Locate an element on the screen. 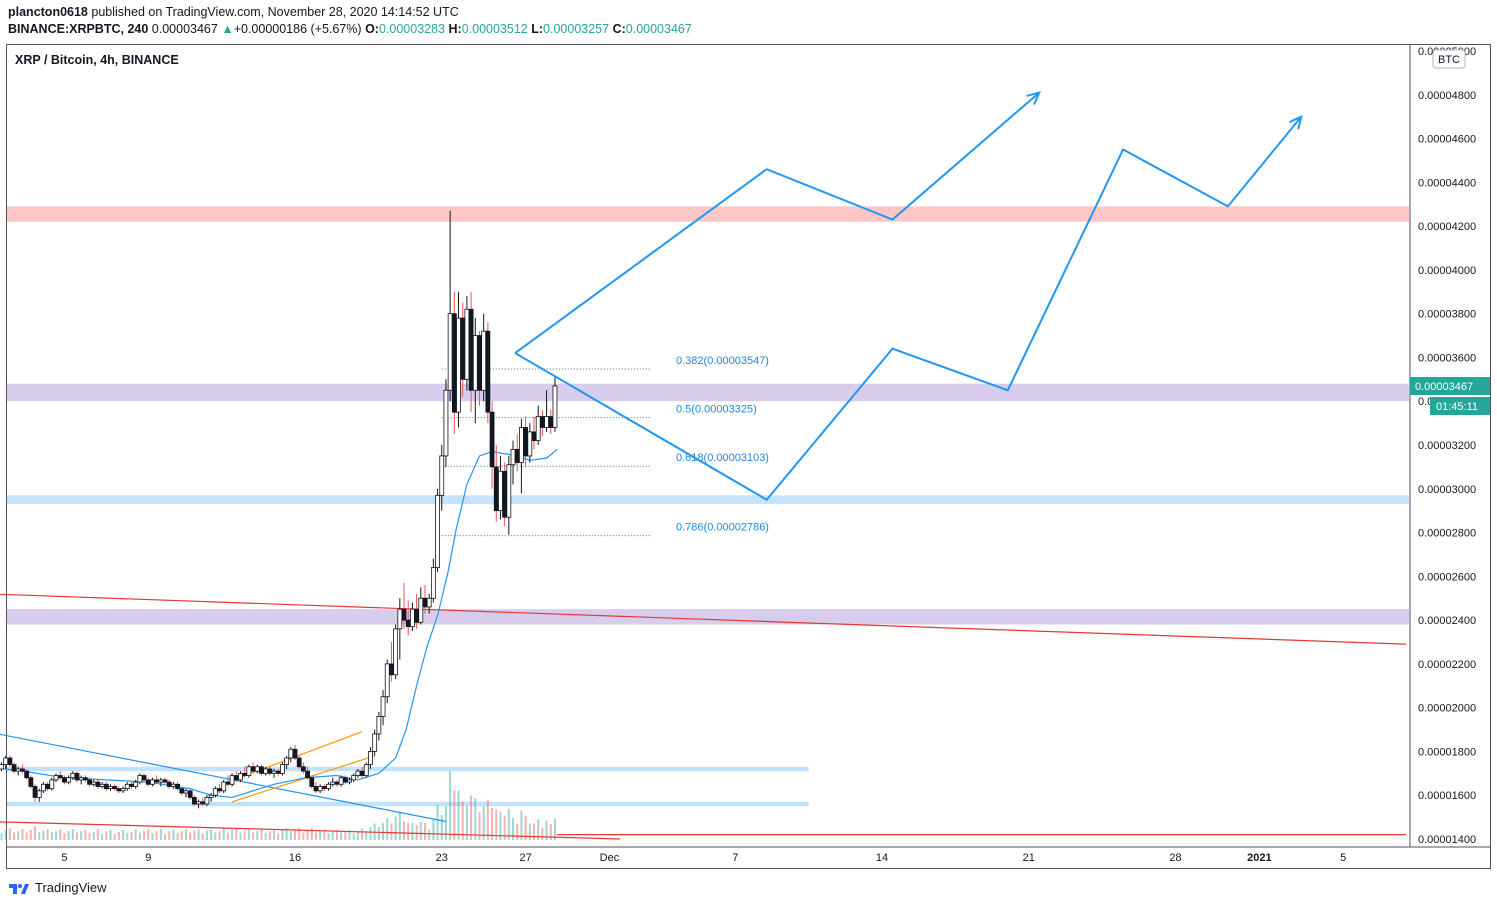 The height and width of the screenshot is (907, 1497). price-tick-label: 0.00004400 is located at coordinates (1447, 183).